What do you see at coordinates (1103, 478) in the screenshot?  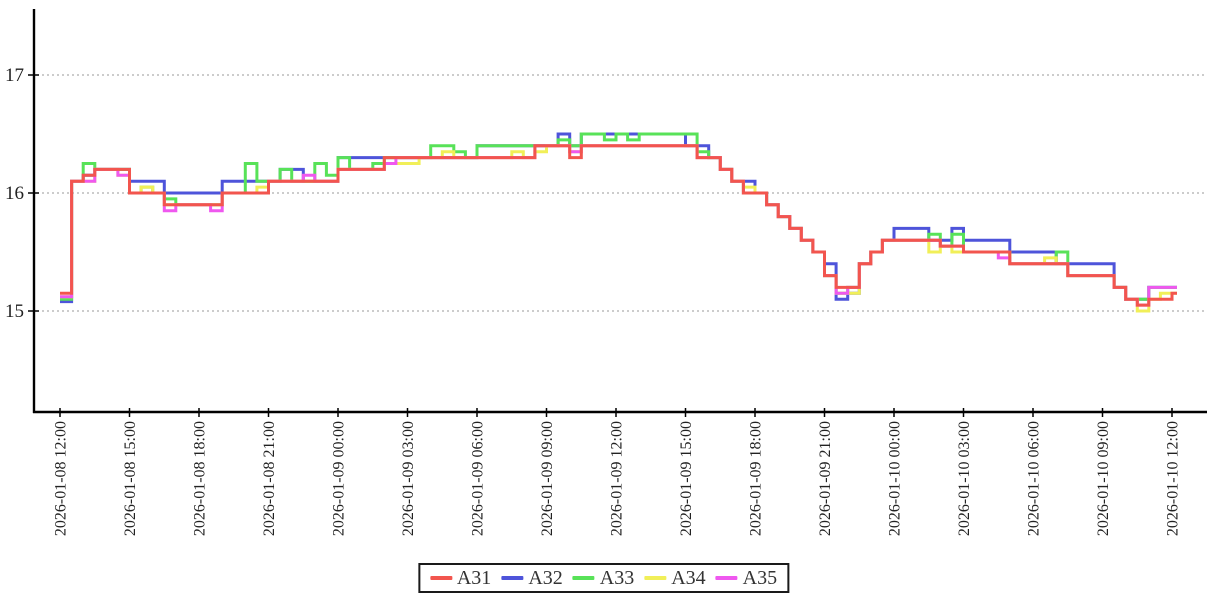 I see `x-tick-label: 2026-01-10 09:00` at bounding box center [1103, 478].